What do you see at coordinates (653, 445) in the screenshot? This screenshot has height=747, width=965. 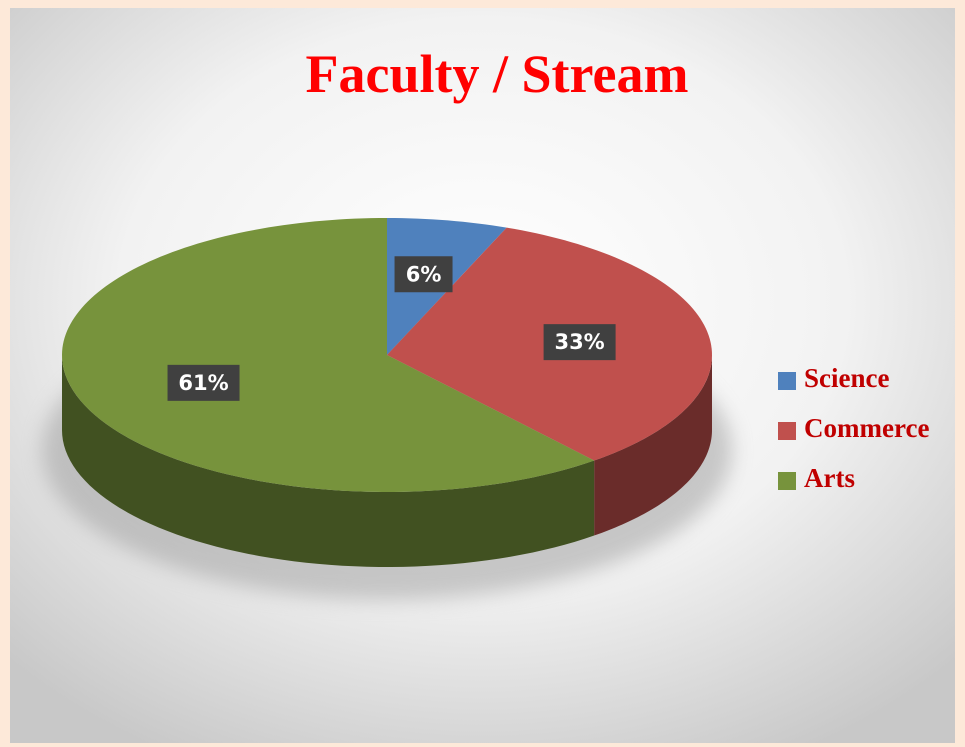 I see `pie-slice-side` at bounding box center [653, 445].